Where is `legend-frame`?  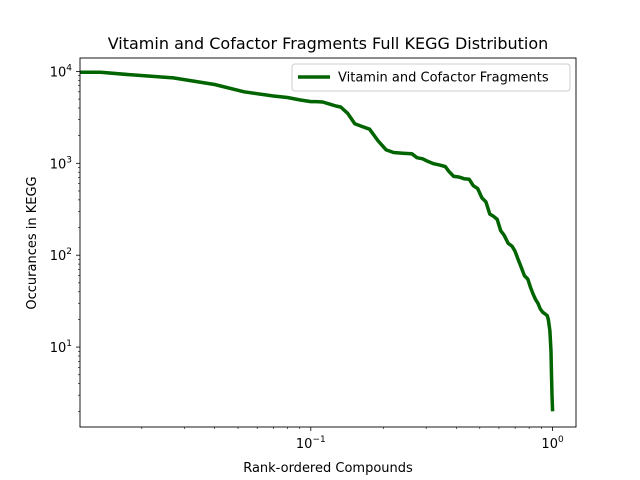 legend-frame is located at coordinates (431, 77).